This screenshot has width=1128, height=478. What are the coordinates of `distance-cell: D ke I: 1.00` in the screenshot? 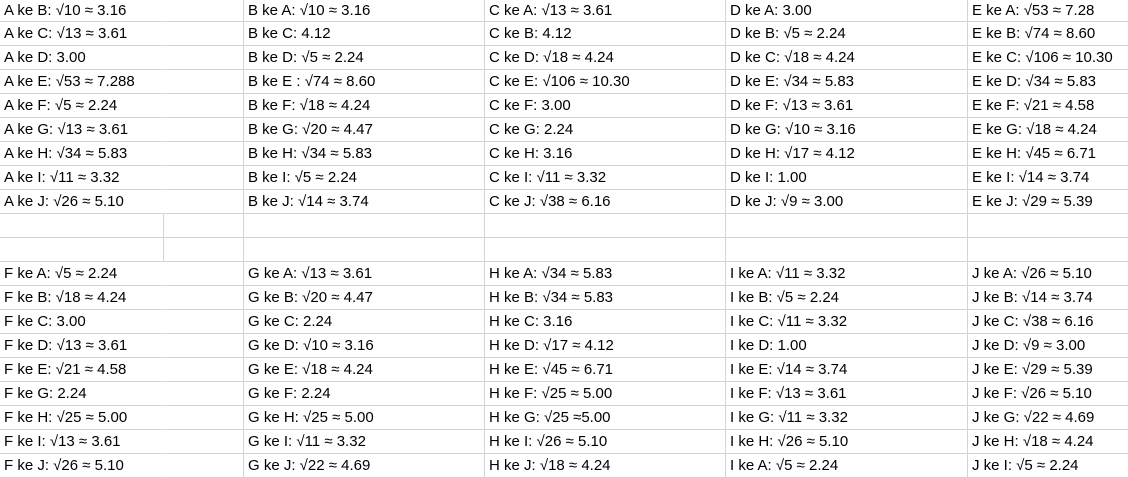 It's located at (847, 178).